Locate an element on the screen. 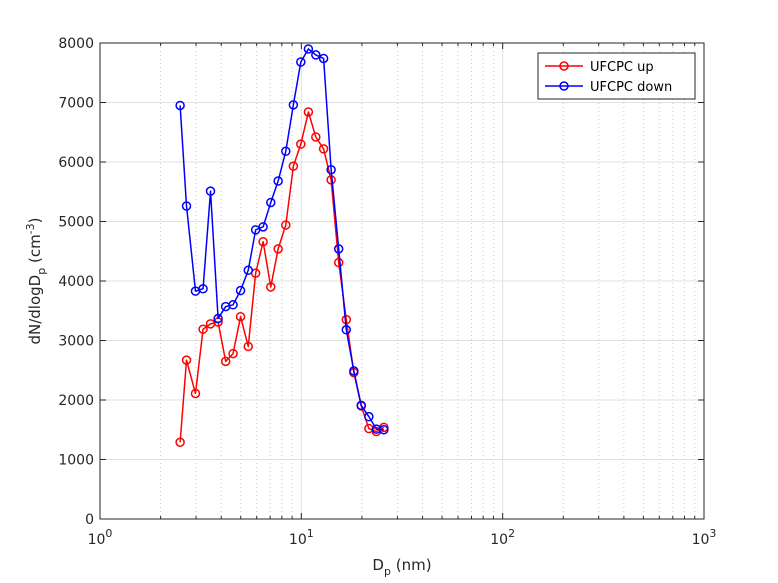 The image size is (778, 583). x-tick-label: 10¹ is located at coordinates (301, 537).